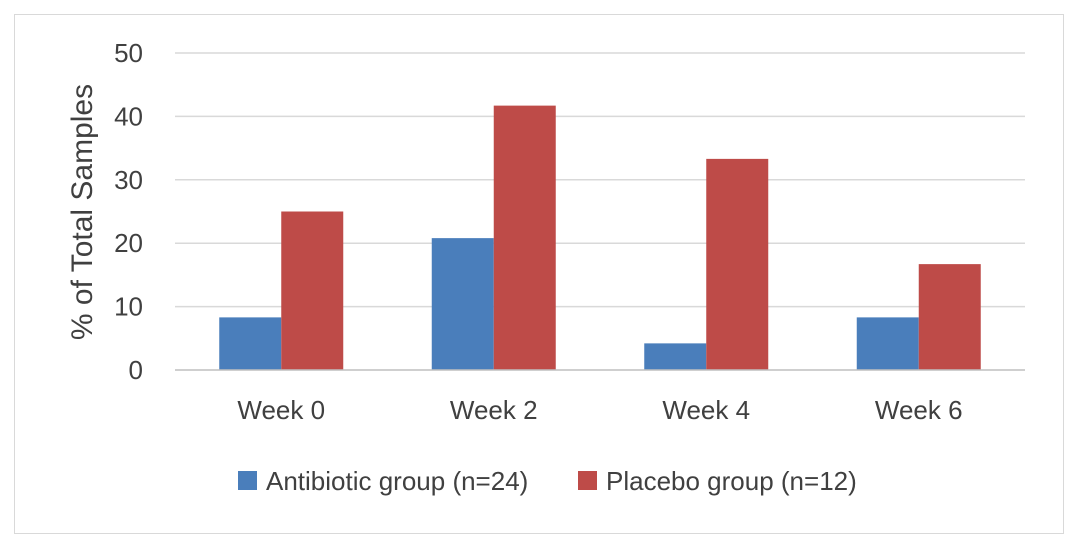 The height and width of the screenshot is (550, 1080). Describe the element at coordinates (128, 307) in the screenshot. I see `y-tick-label: 10` at that location.